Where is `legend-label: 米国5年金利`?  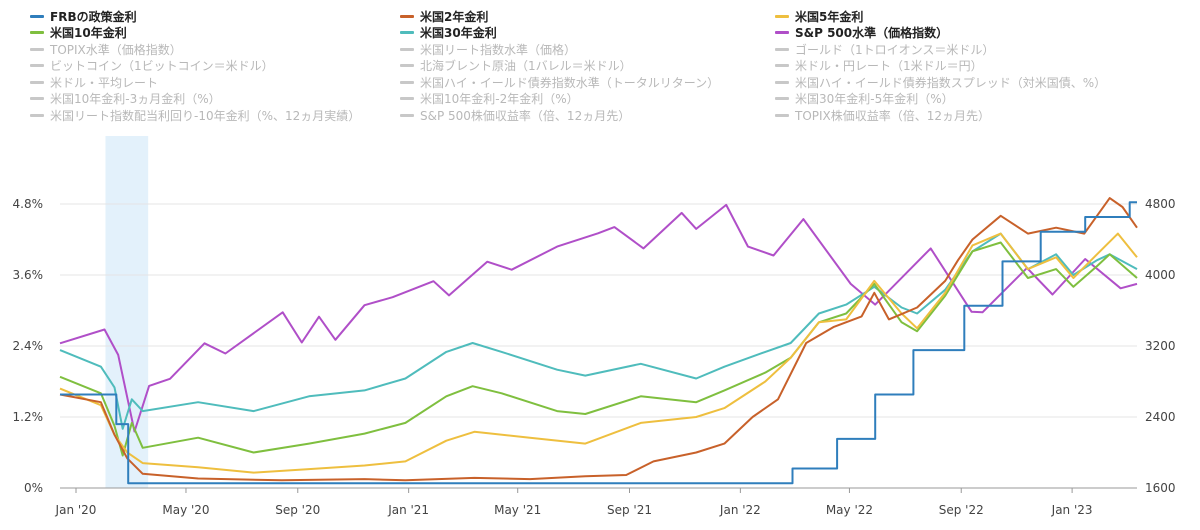
legend-label: 米国5年金利 is located at coordinates (829, 16).